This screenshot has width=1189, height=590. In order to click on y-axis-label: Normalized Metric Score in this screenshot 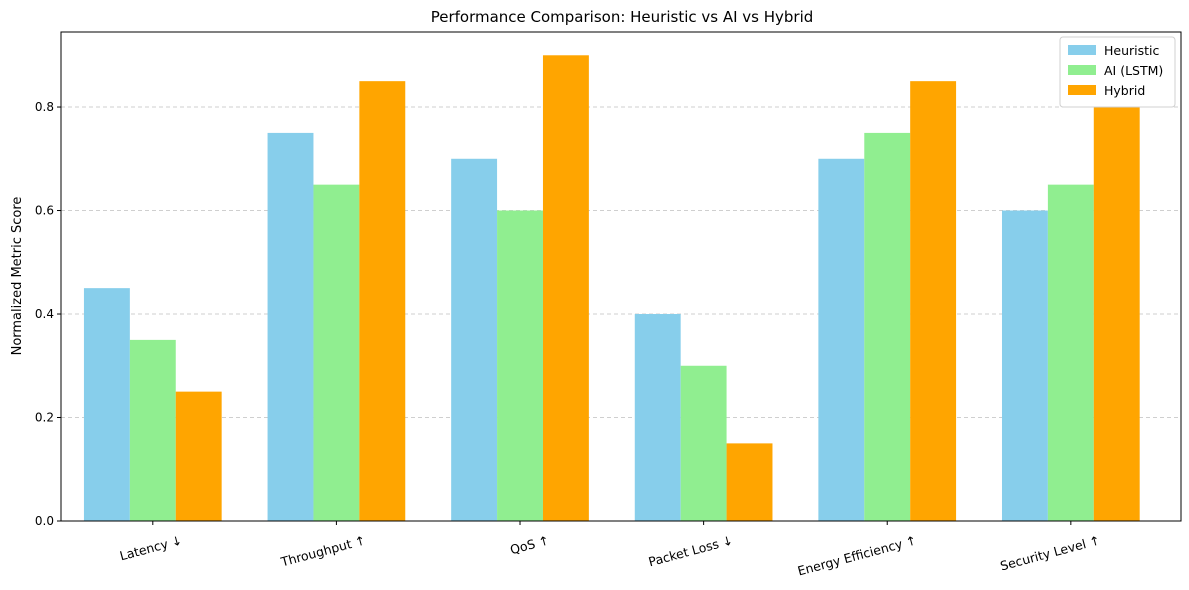, I will do `click(17, 276)`.